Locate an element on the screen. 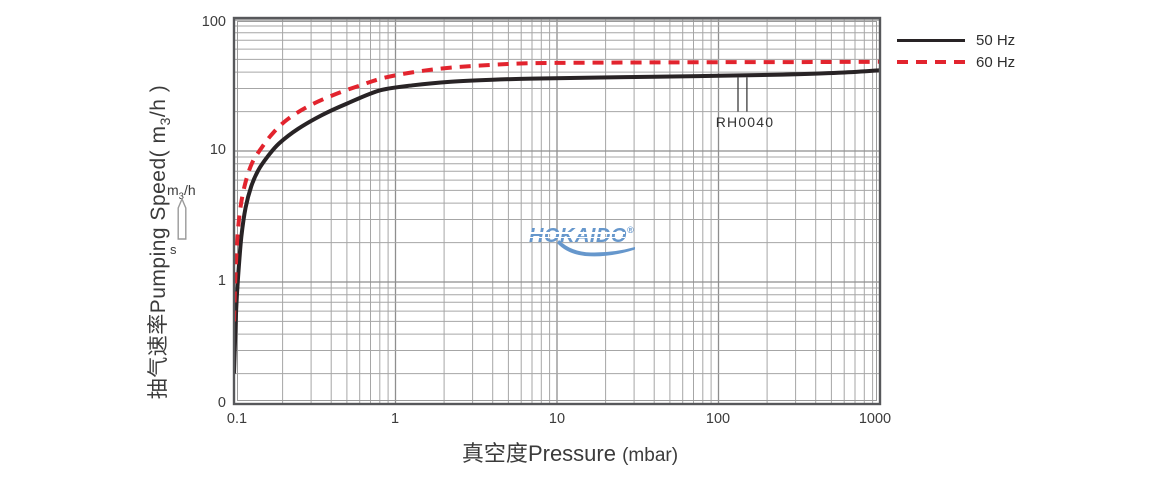 Image resolution: width=1160 pixels, height=480 pixels. y-tick-0: 0 is located at coordinates (221, 403).